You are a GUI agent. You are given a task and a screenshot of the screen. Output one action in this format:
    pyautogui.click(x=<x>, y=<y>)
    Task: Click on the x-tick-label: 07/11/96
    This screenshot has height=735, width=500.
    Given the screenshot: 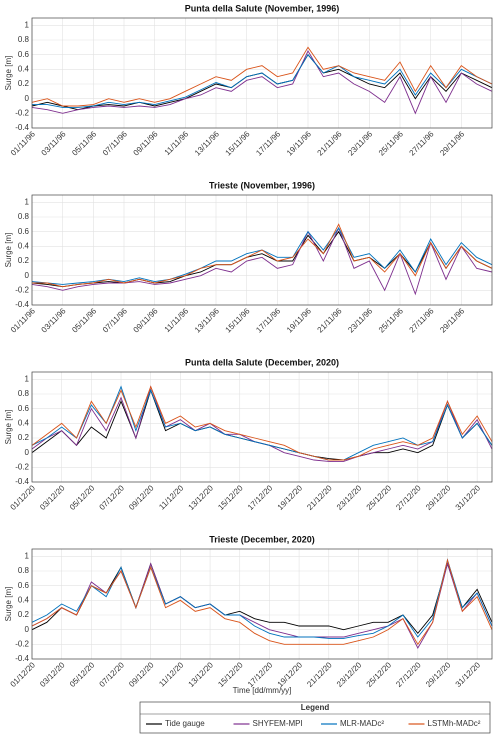 What is the action you would take?
    pyautogui.click(x=115, y=320)
    